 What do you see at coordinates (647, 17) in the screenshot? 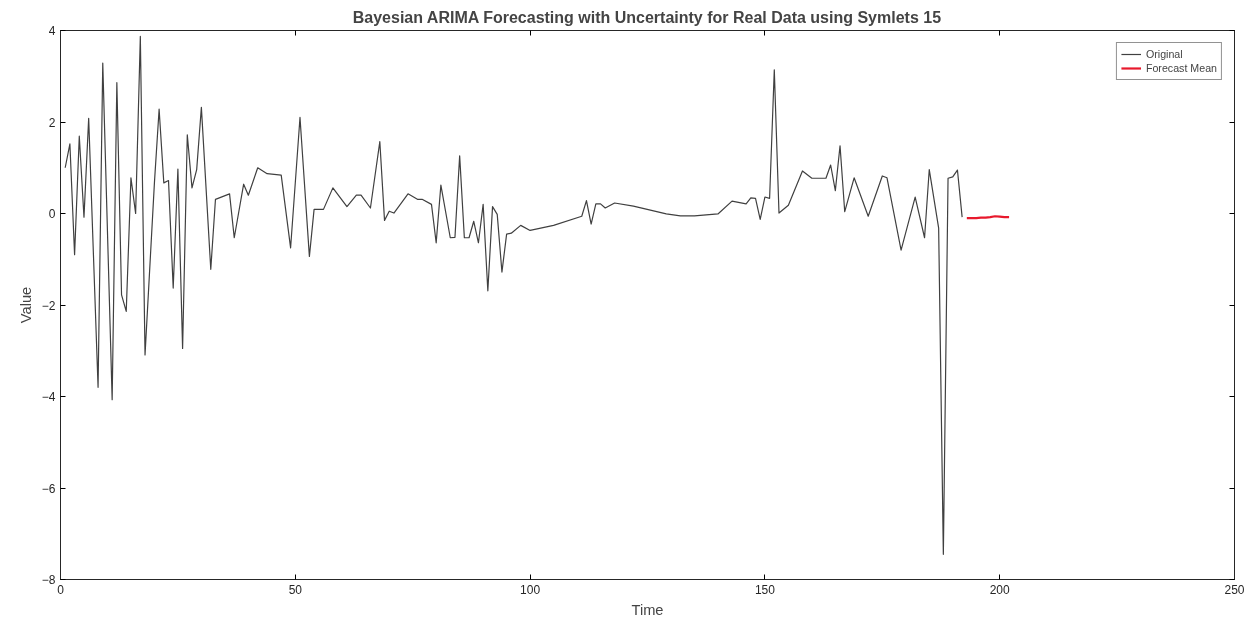
I see `chart-title: Bayesian ARIMA Forecasting with Uncertainty for Real Data using Symlets 15` at bounding box center [647, 17].